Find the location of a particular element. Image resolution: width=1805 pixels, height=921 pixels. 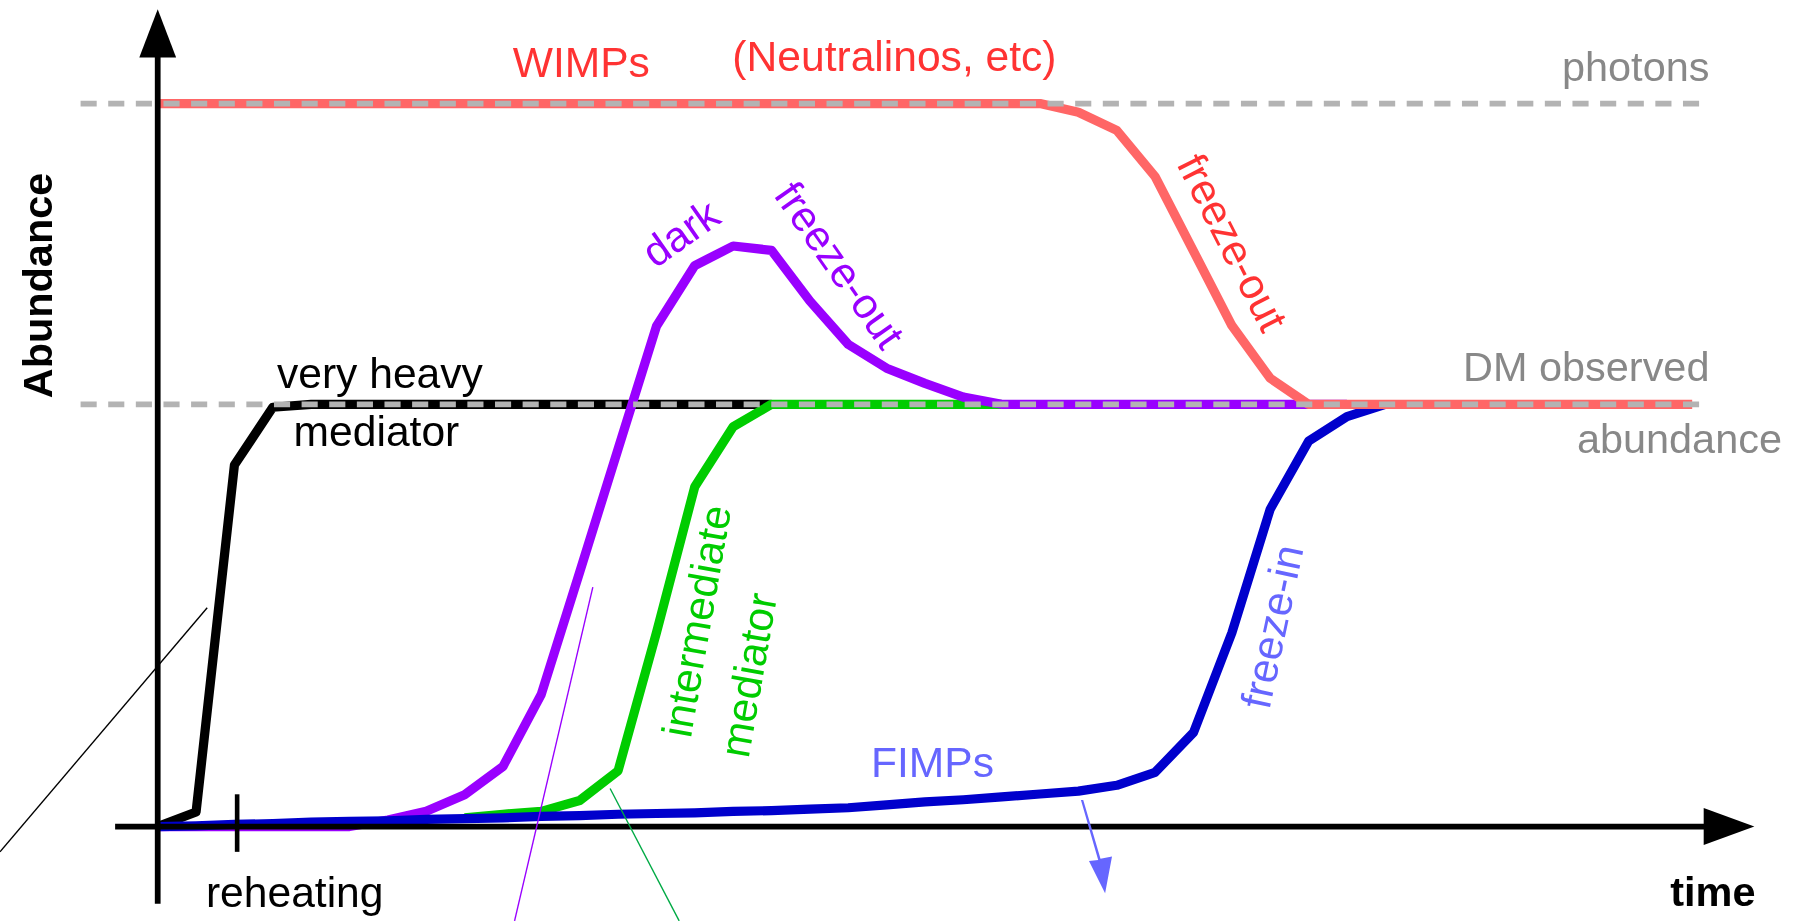

annotation: dark is located at coordinates (680, 233).